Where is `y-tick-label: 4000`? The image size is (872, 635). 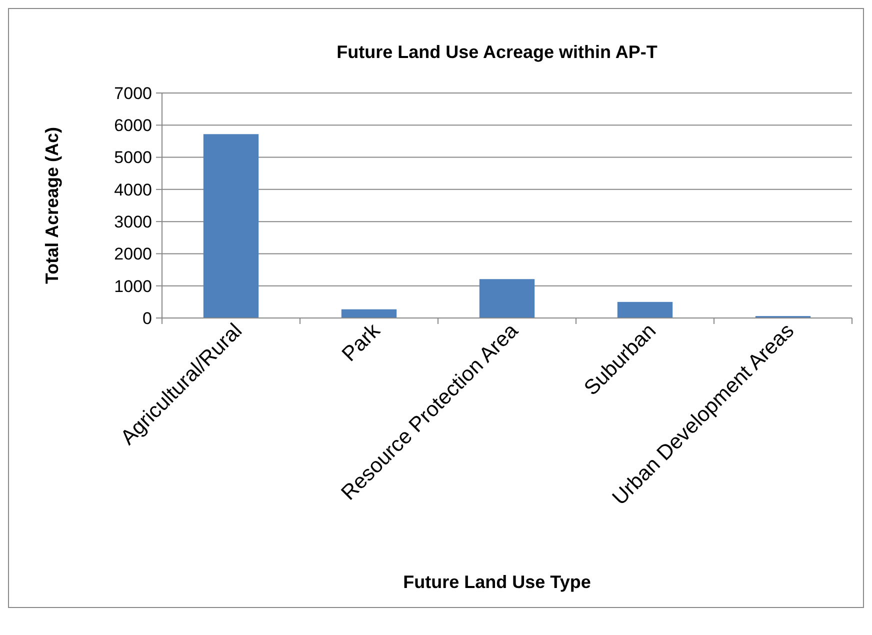 y-tick-label: 4000 is located at coordinates (133, 190).